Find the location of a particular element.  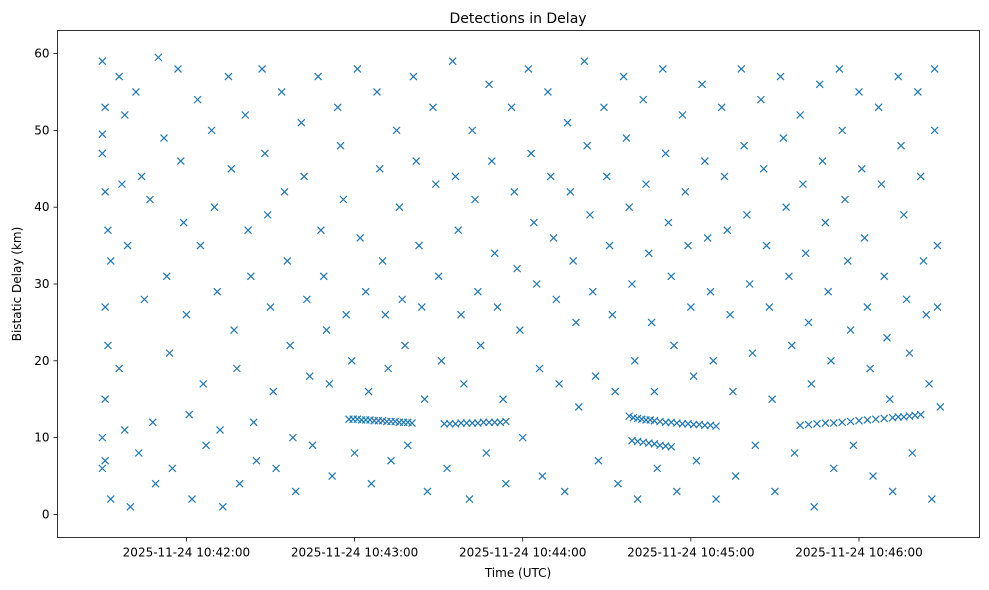

y-tick-label: 10 is located at coordinates (41, 438).